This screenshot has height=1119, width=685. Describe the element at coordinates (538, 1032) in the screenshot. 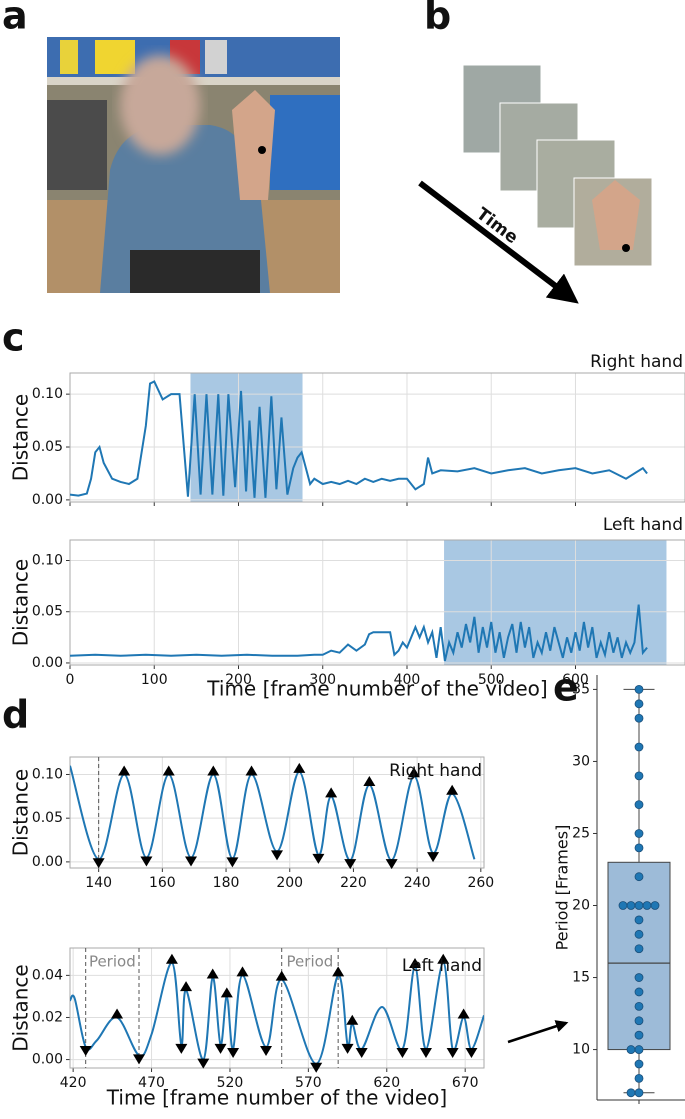

I see `link-arrow` at that location.